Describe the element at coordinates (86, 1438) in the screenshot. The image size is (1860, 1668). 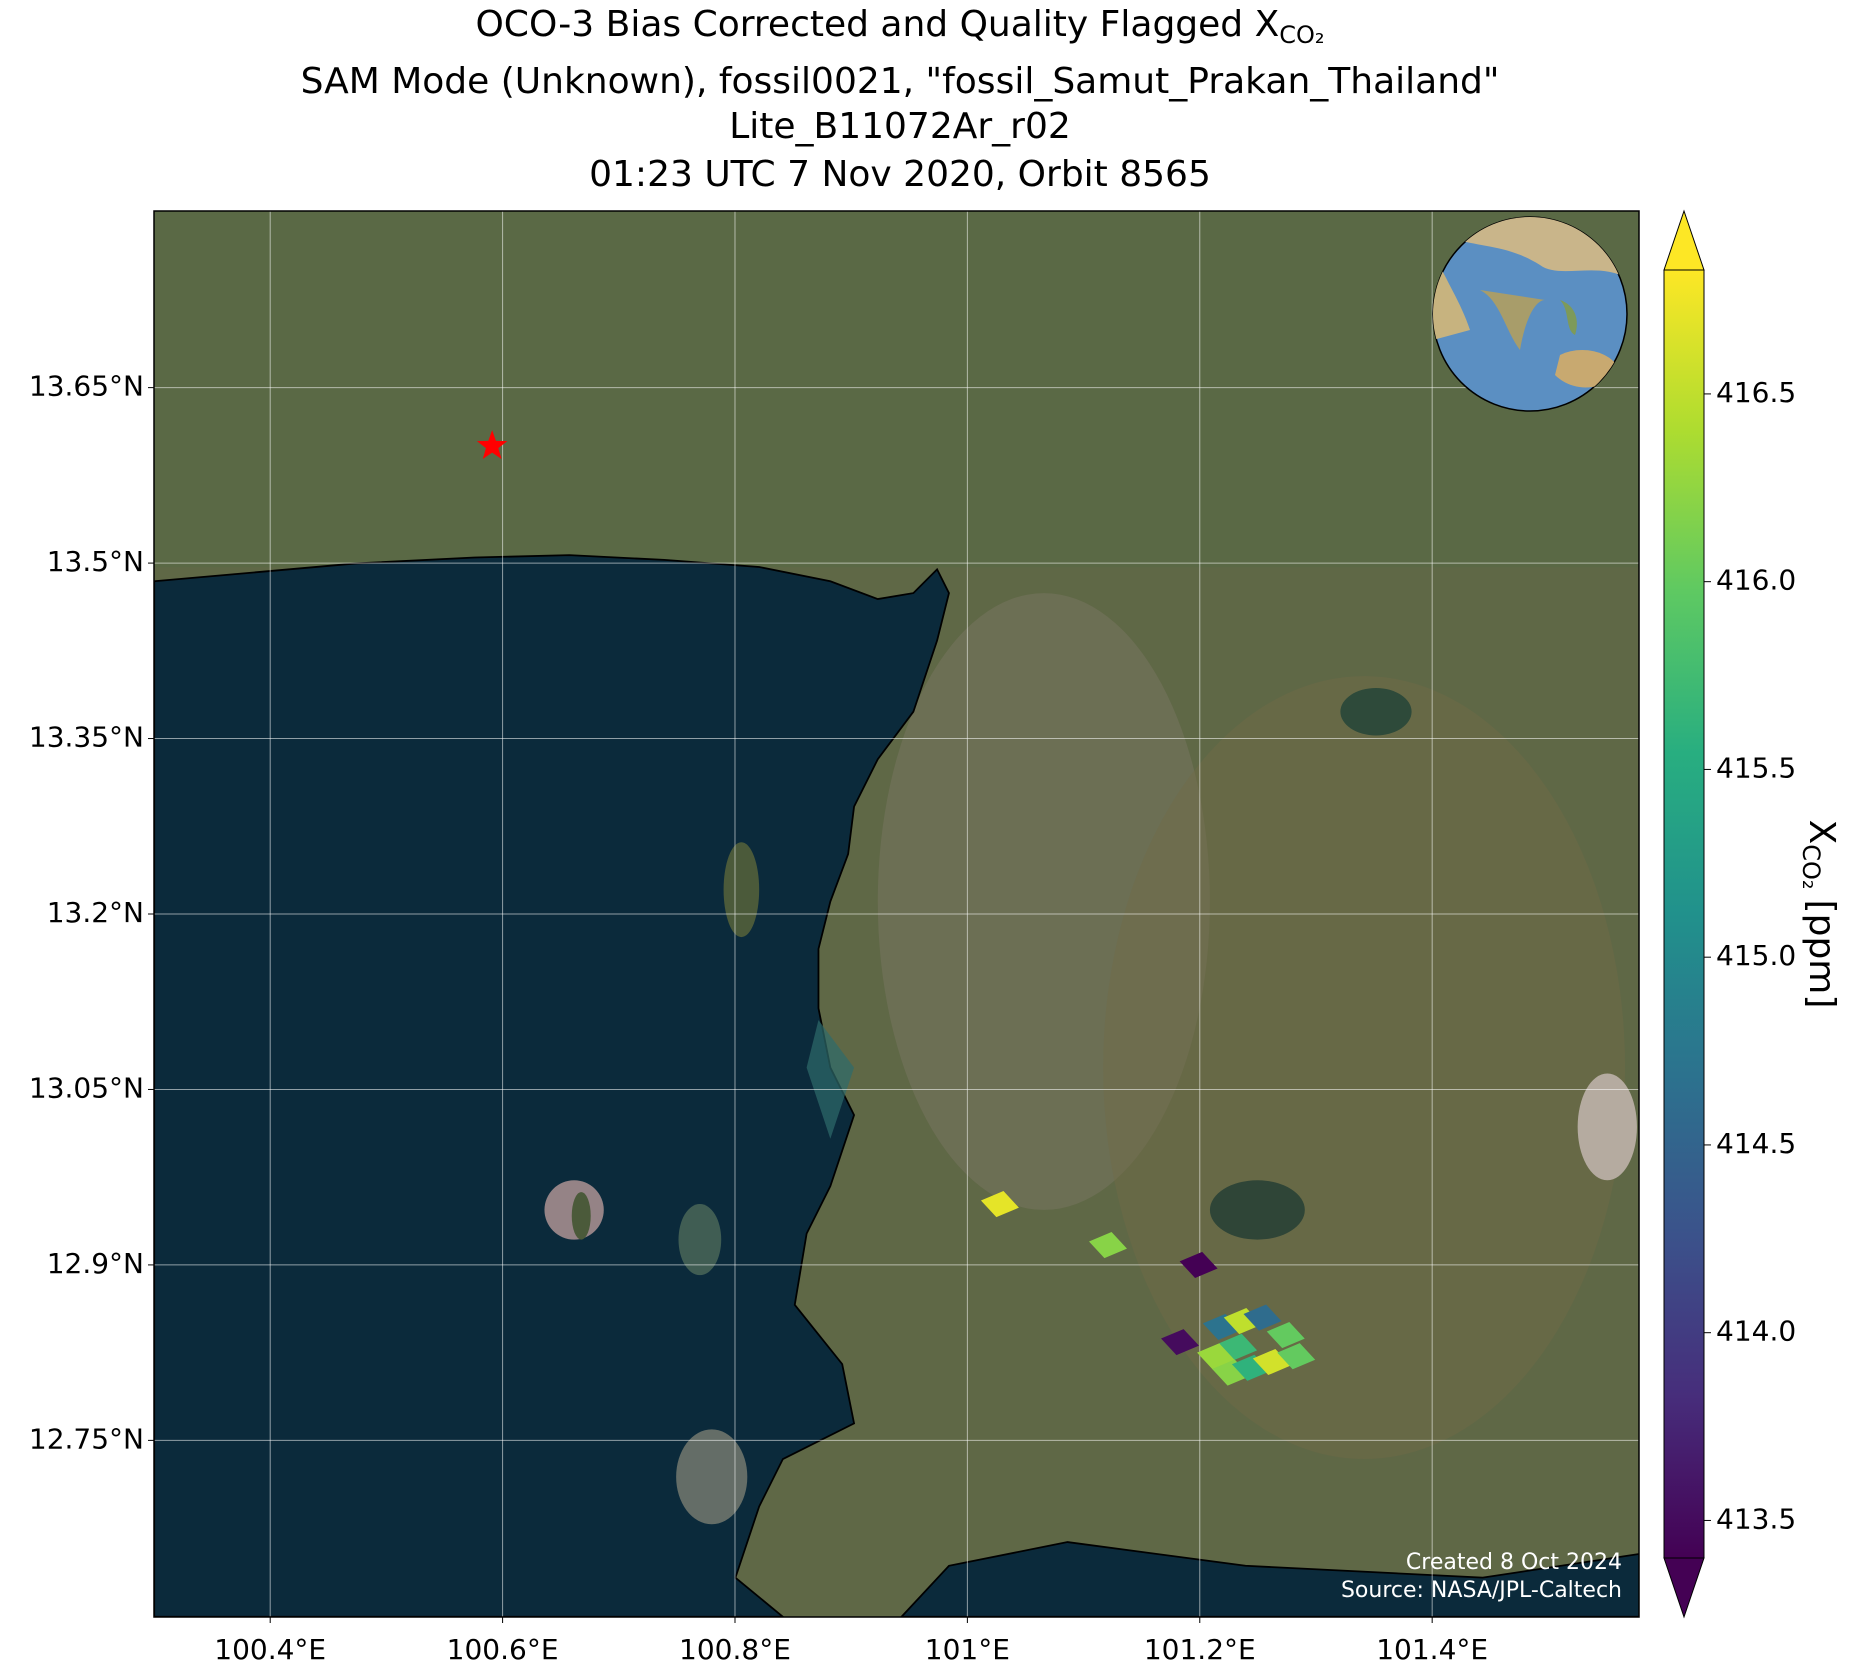
I see `y-tick-label: 12.75°N` at that location.